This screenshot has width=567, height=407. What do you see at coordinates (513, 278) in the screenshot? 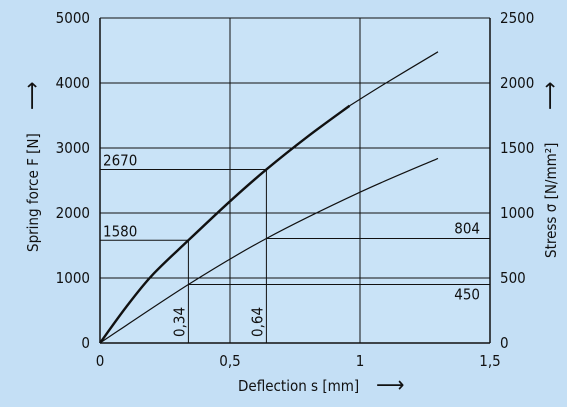
I see `y-right-tick-label: 500` at bounding box center [513, 278].